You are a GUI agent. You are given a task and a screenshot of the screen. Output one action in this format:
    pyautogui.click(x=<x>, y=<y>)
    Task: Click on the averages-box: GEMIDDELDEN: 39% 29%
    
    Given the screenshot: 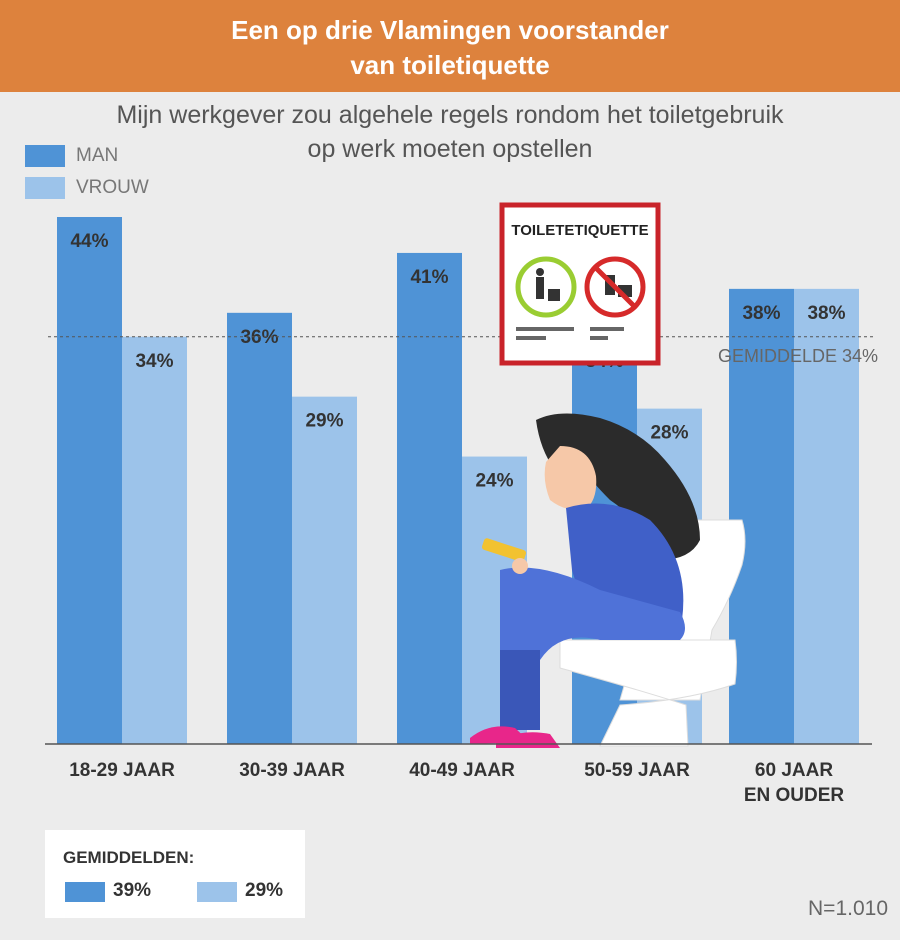 What is the action you would take?
    pyautogui.click(x=175, y=874)
    